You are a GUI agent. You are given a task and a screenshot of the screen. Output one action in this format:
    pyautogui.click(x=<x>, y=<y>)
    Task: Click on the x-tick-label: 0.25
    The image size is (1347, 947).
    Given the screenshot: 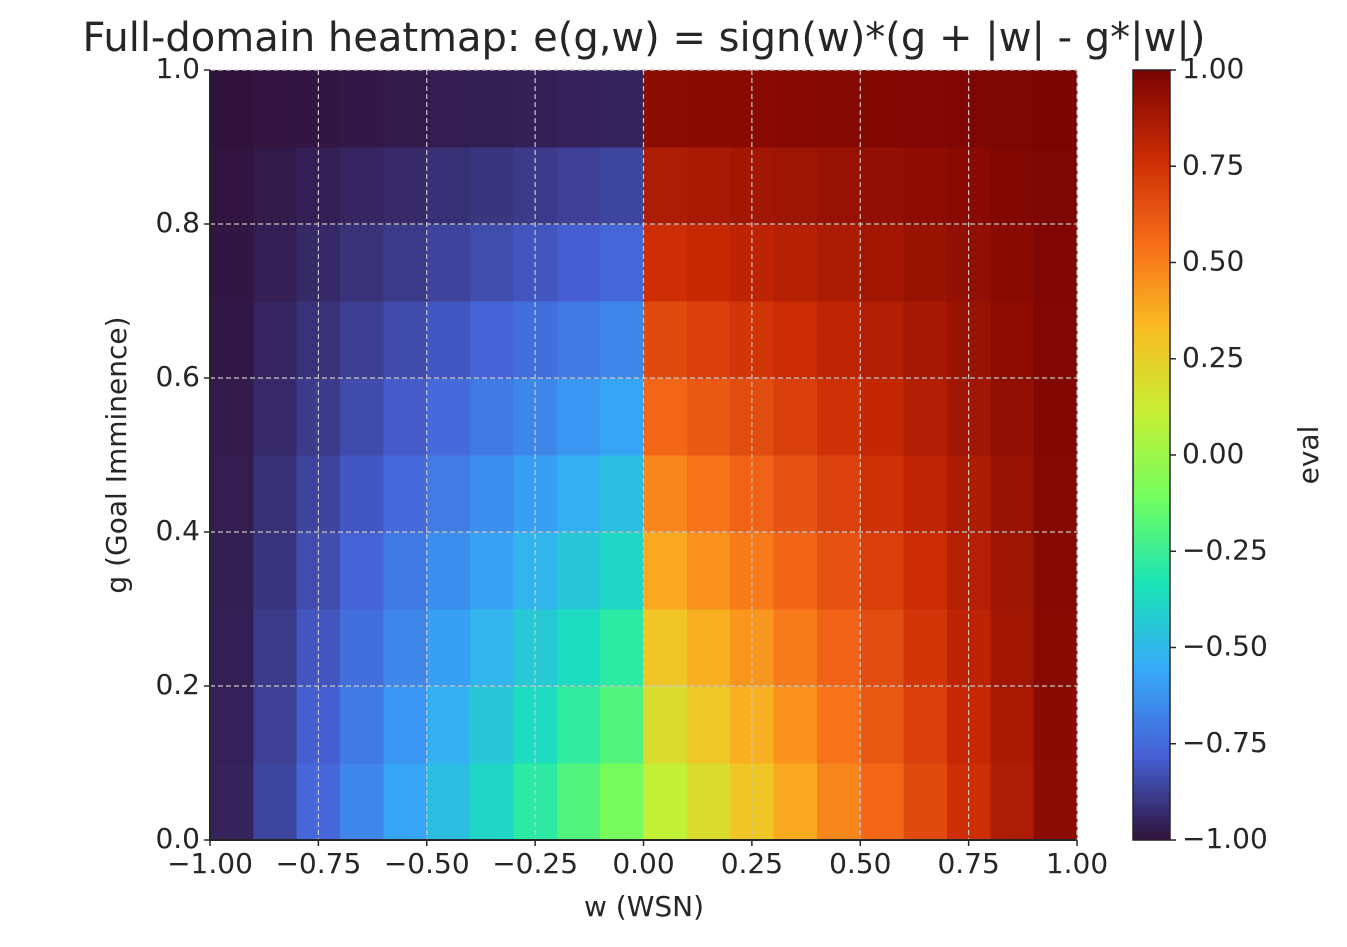 What is the action you would take?
    pyautogui.click(x=752, y=863)
    